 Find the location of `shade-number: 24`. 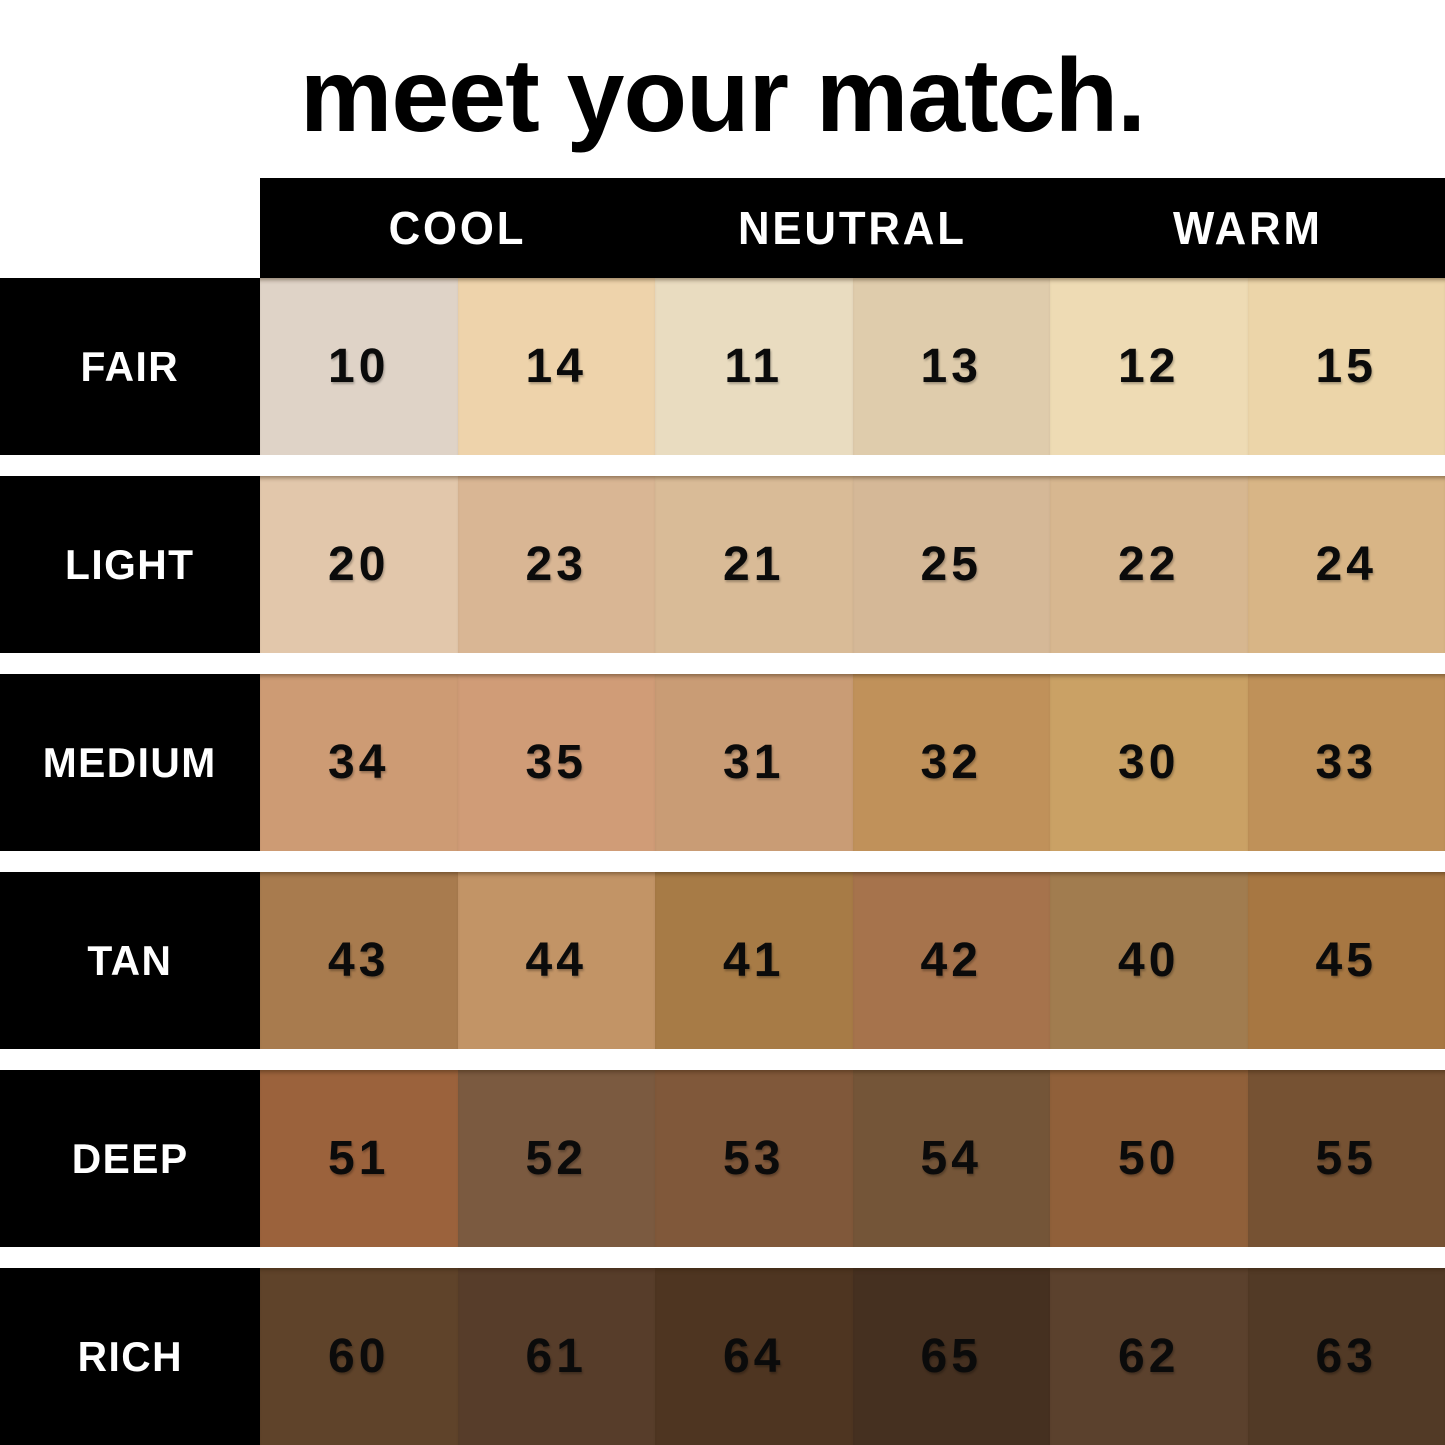

shade-number: 24 is located at coordinates (1346, 564).